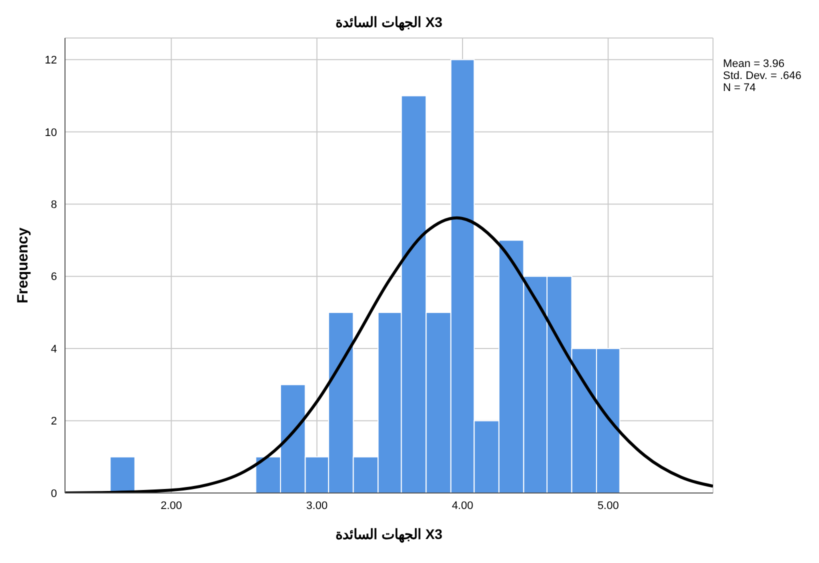 This screenshot has height=563, width=819. I want to click on chart-title: الجهات السائدة X3, so click(389, 22).